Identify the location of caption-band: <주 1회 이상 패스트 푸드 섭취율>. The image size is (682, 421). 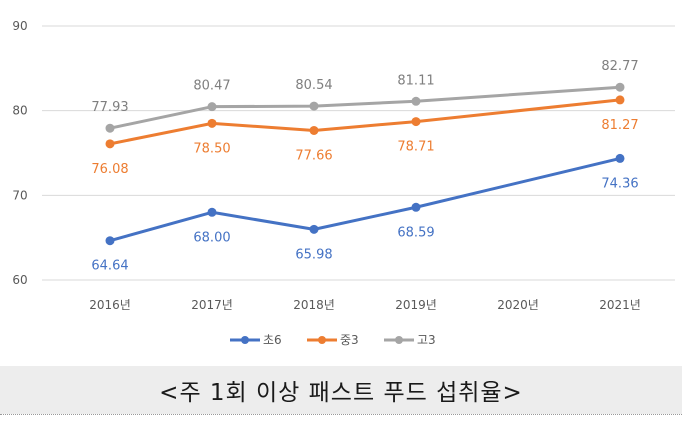
(341, 390).